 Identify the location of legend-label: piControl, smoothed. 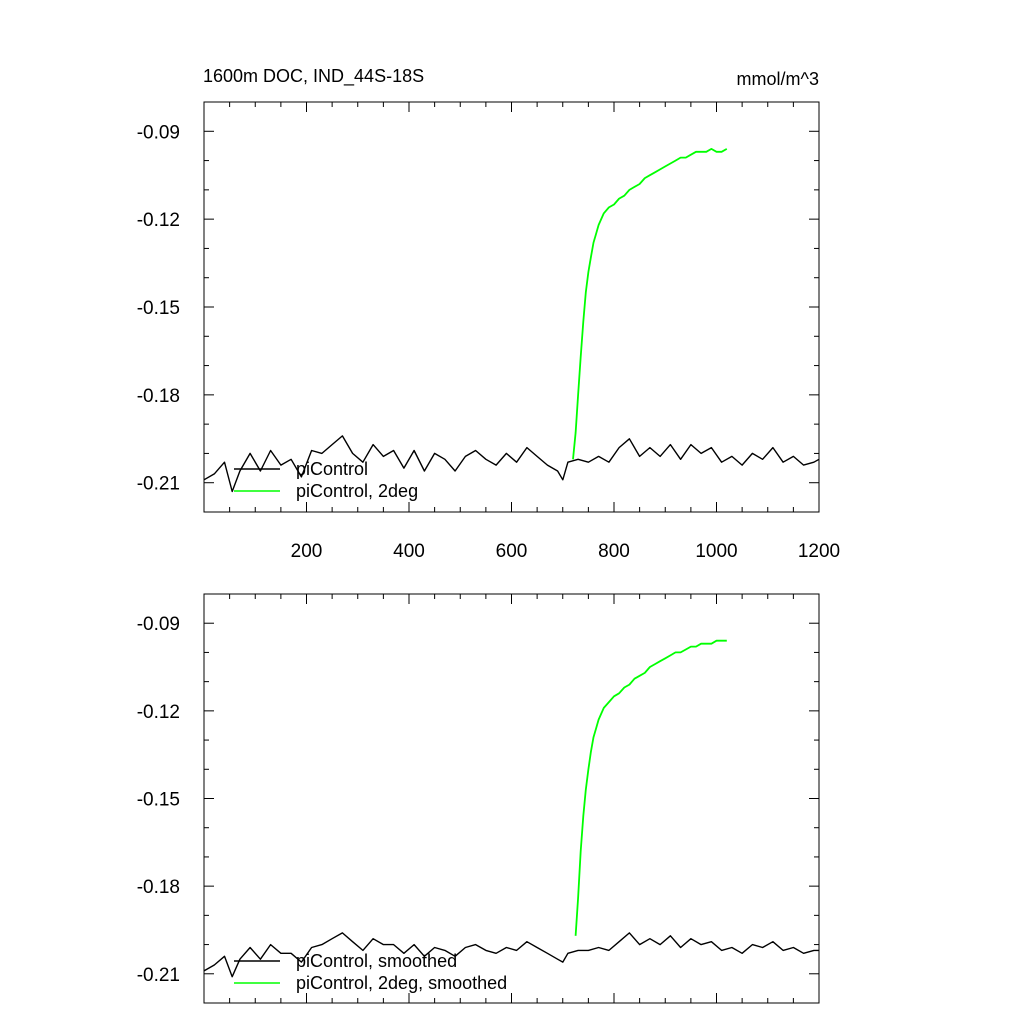
(376, 961).